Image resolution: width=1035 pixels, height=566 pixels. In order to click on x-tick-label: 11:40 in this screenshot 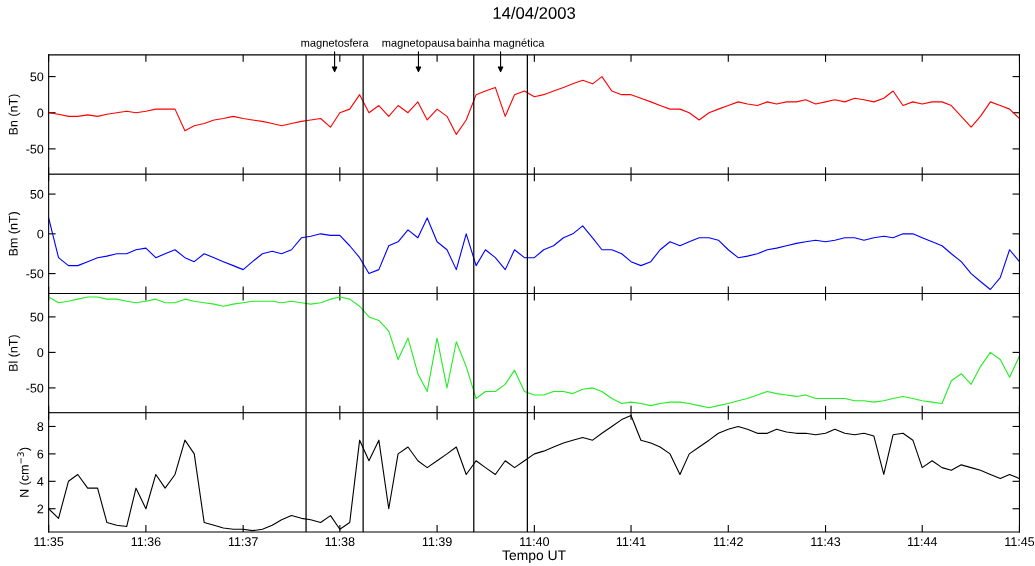, I will do `click(535, 542)`.